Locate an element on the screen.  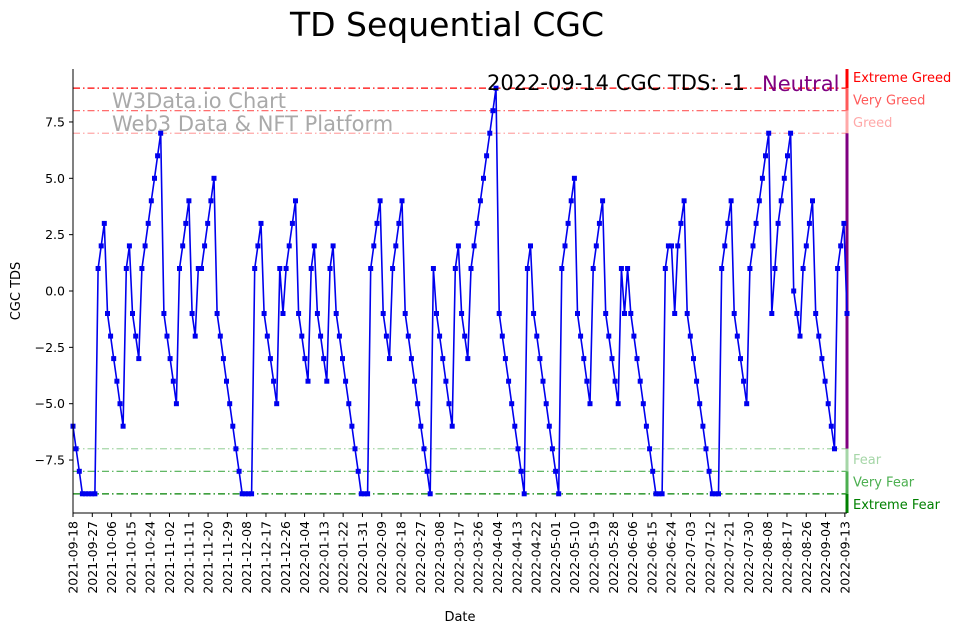
x-tick-label: 2022-02-09 is located at coordinates (381, 557).